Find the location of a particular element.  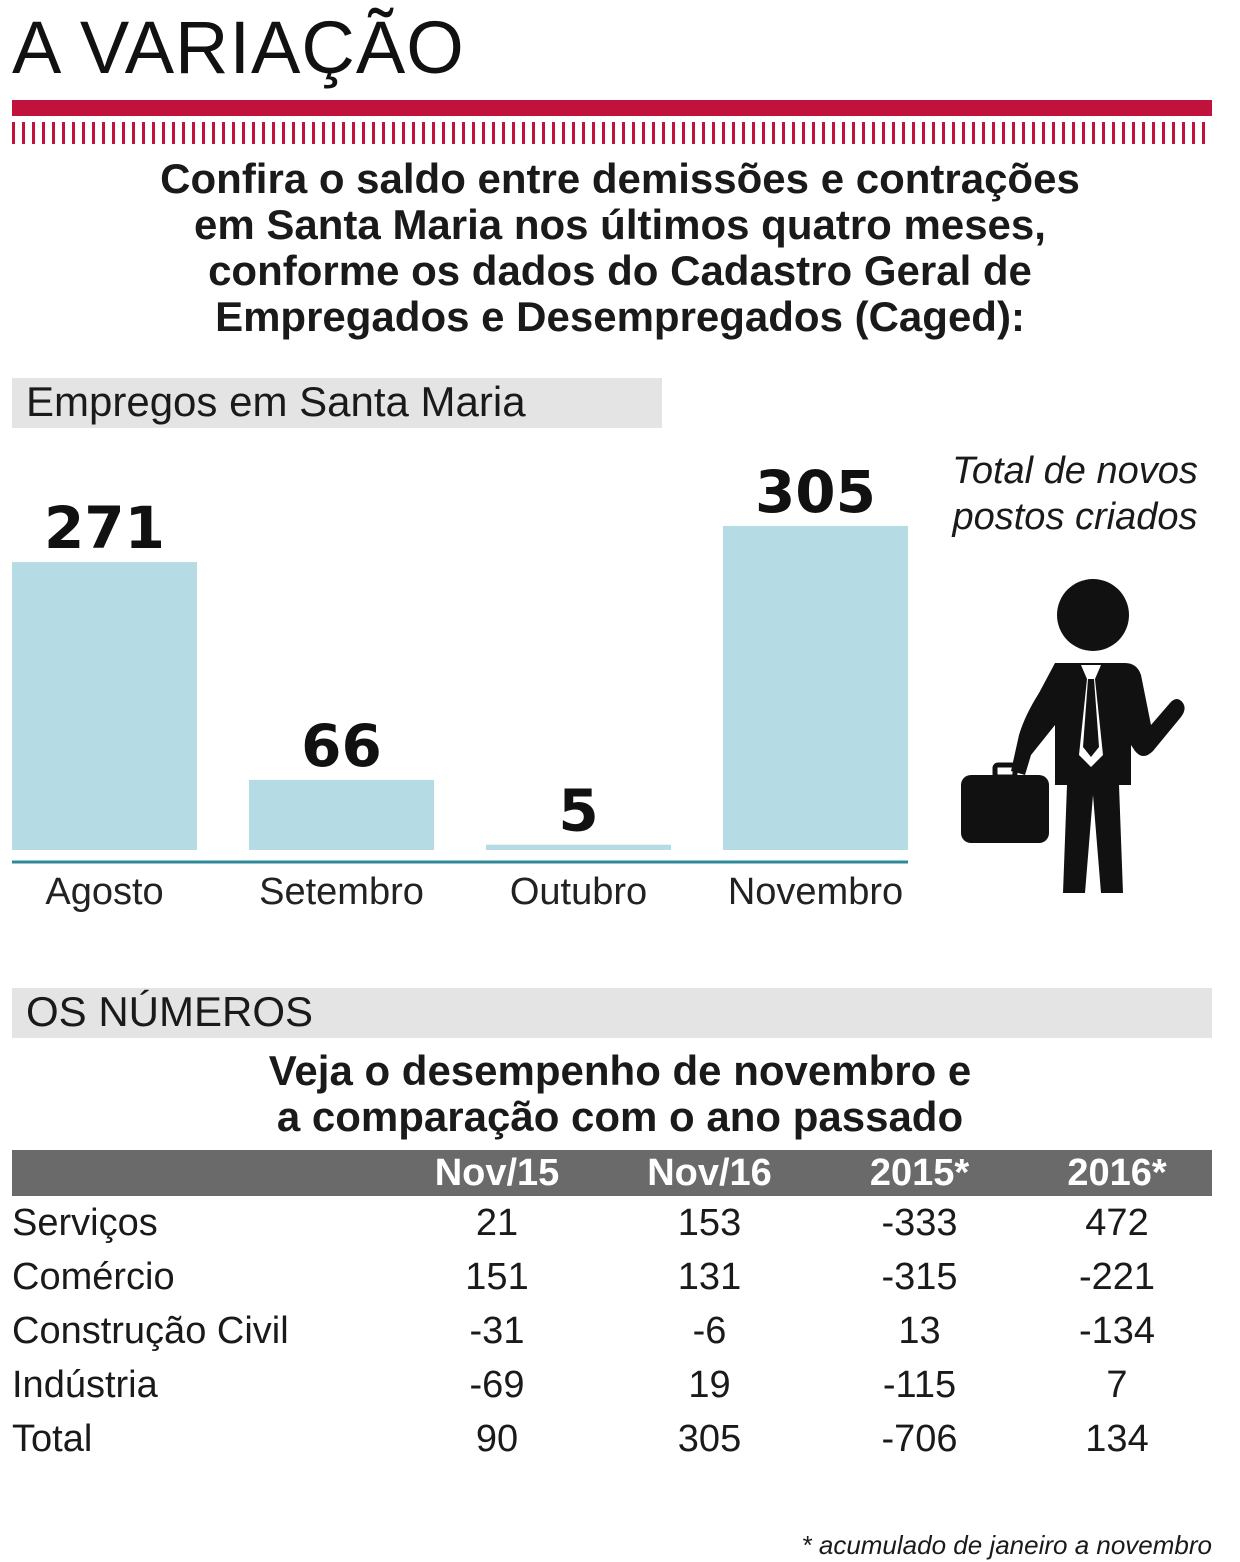

footnote: * acumulado de janeiro a novembro is located at coordinates (1006, 1545).